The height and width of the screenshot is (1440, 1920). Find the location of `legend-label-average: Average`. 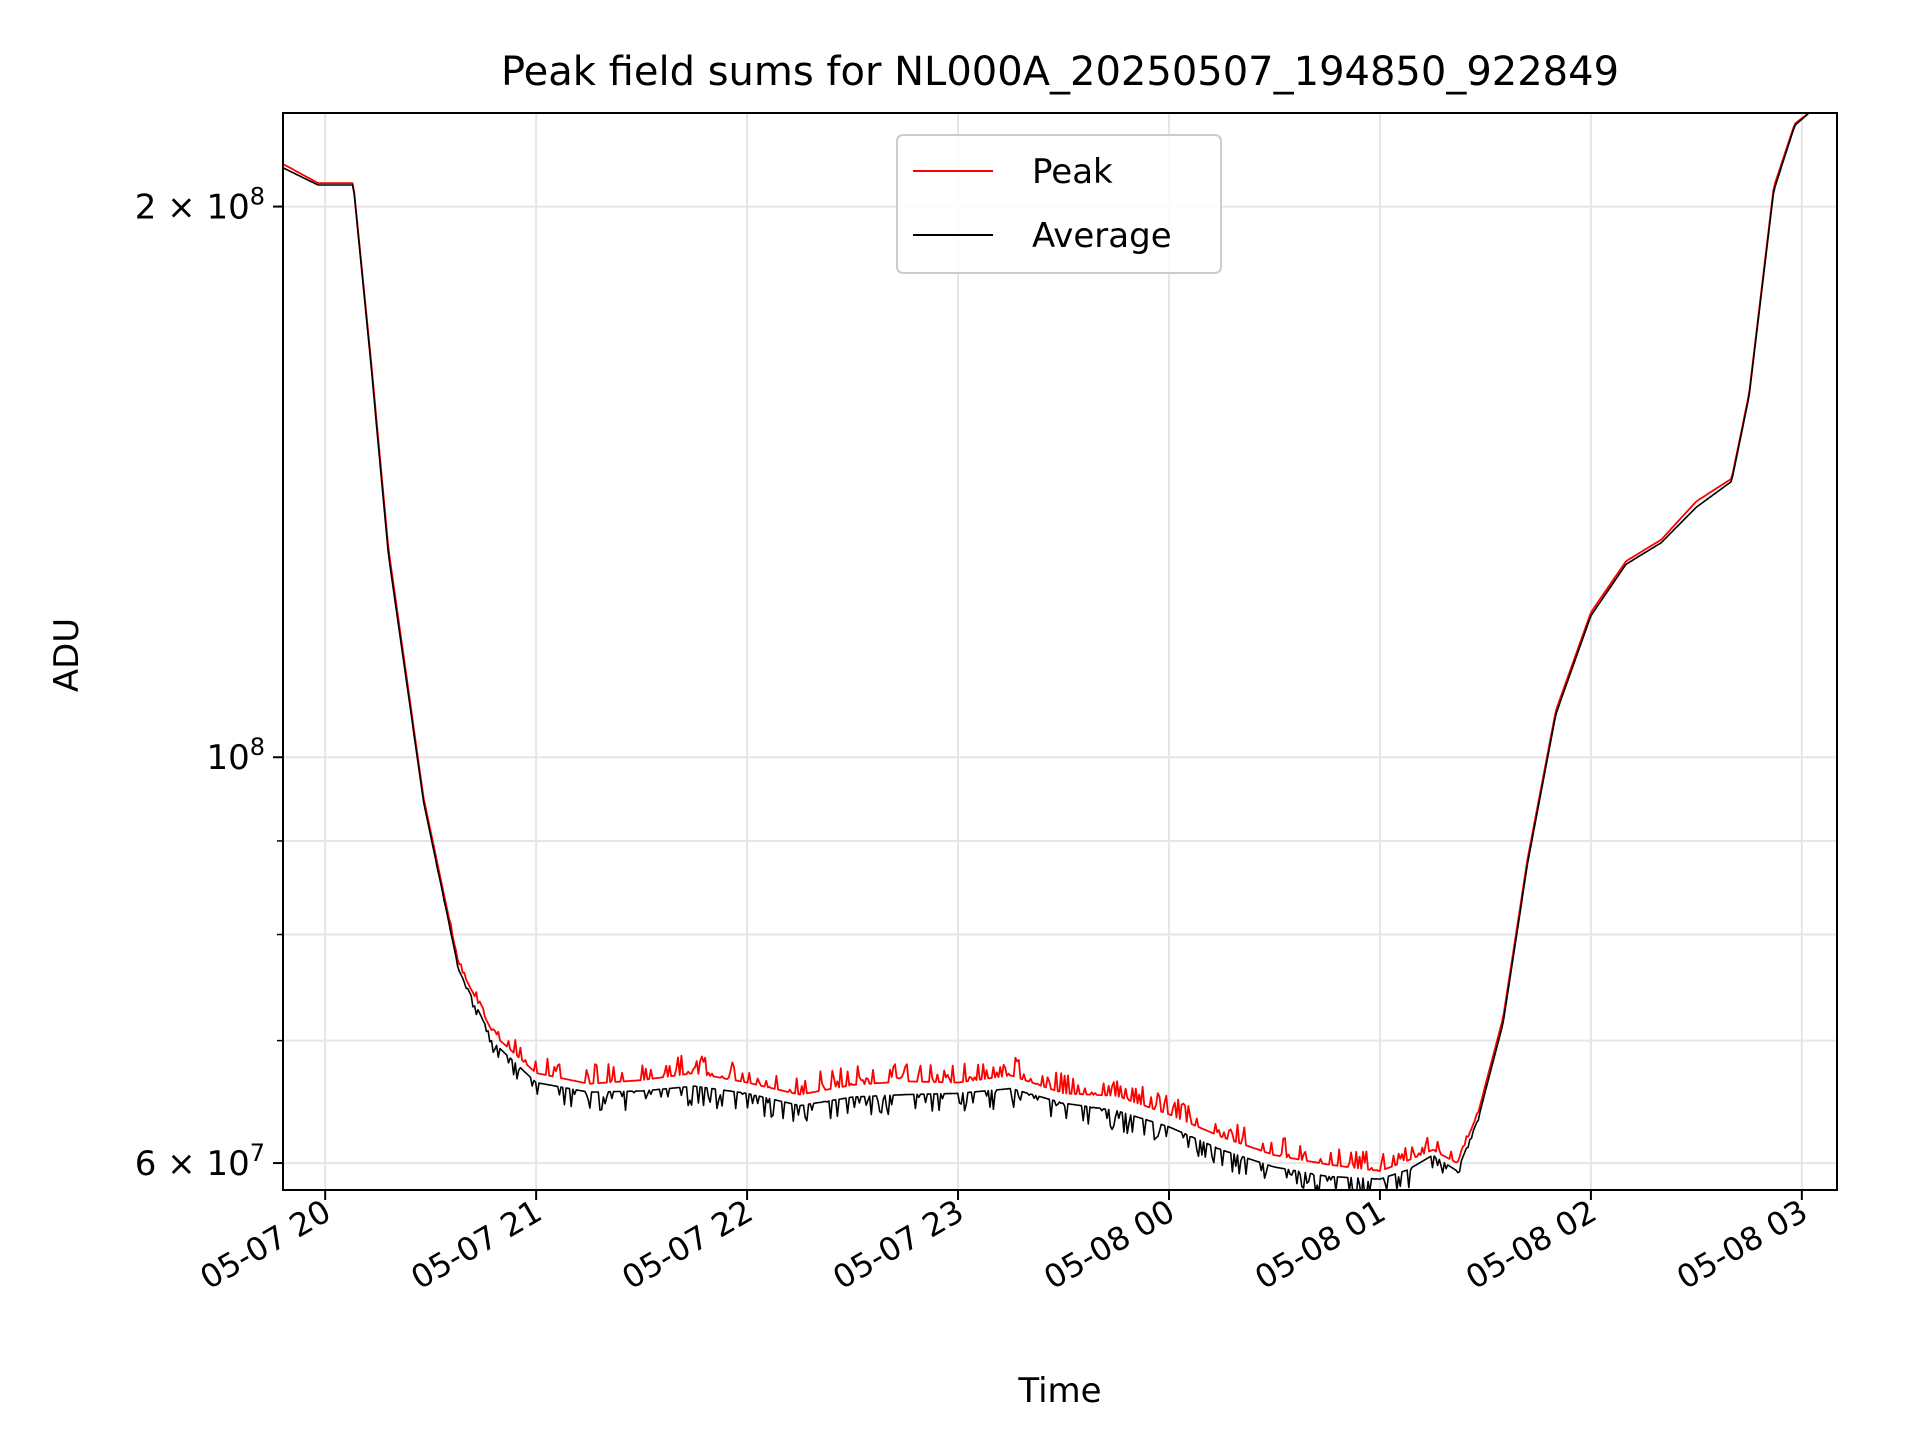

legend-label-average: Average is located at coordinates (1102, 236).